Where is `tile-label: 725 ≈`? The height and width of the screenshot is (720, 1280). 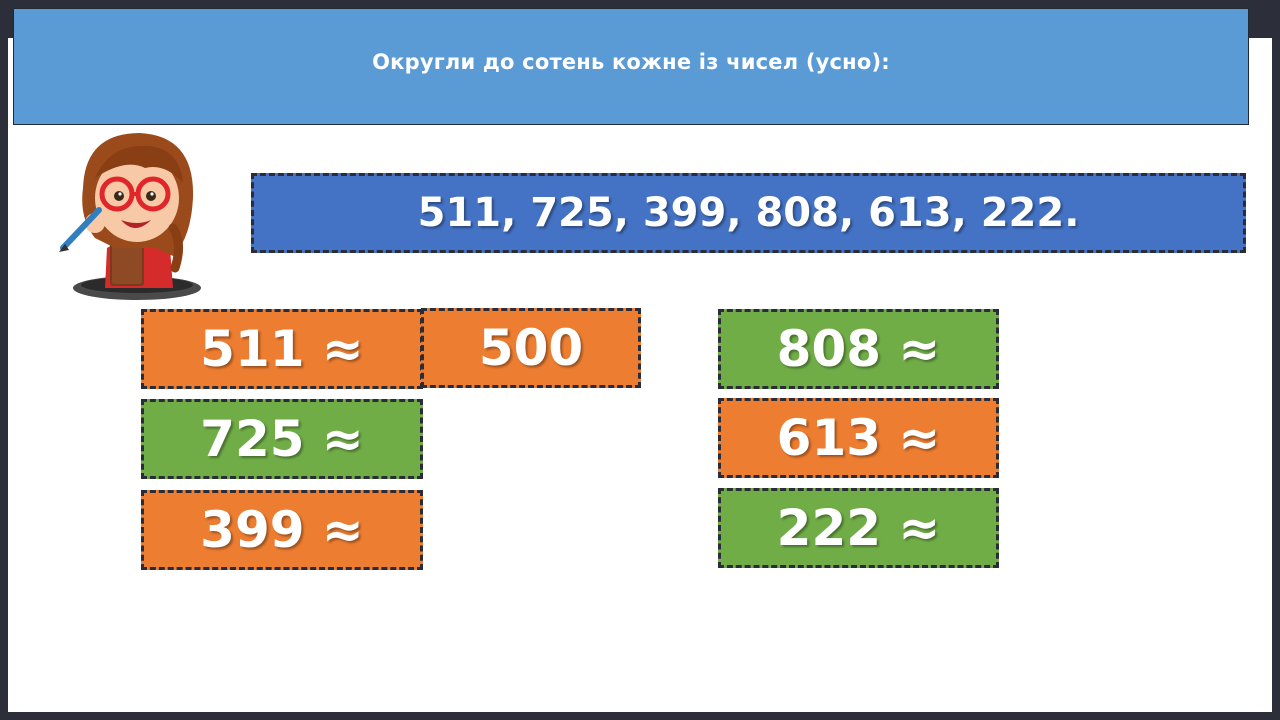 tile-label: 725 ≈ is located at coordinates (282, 439).